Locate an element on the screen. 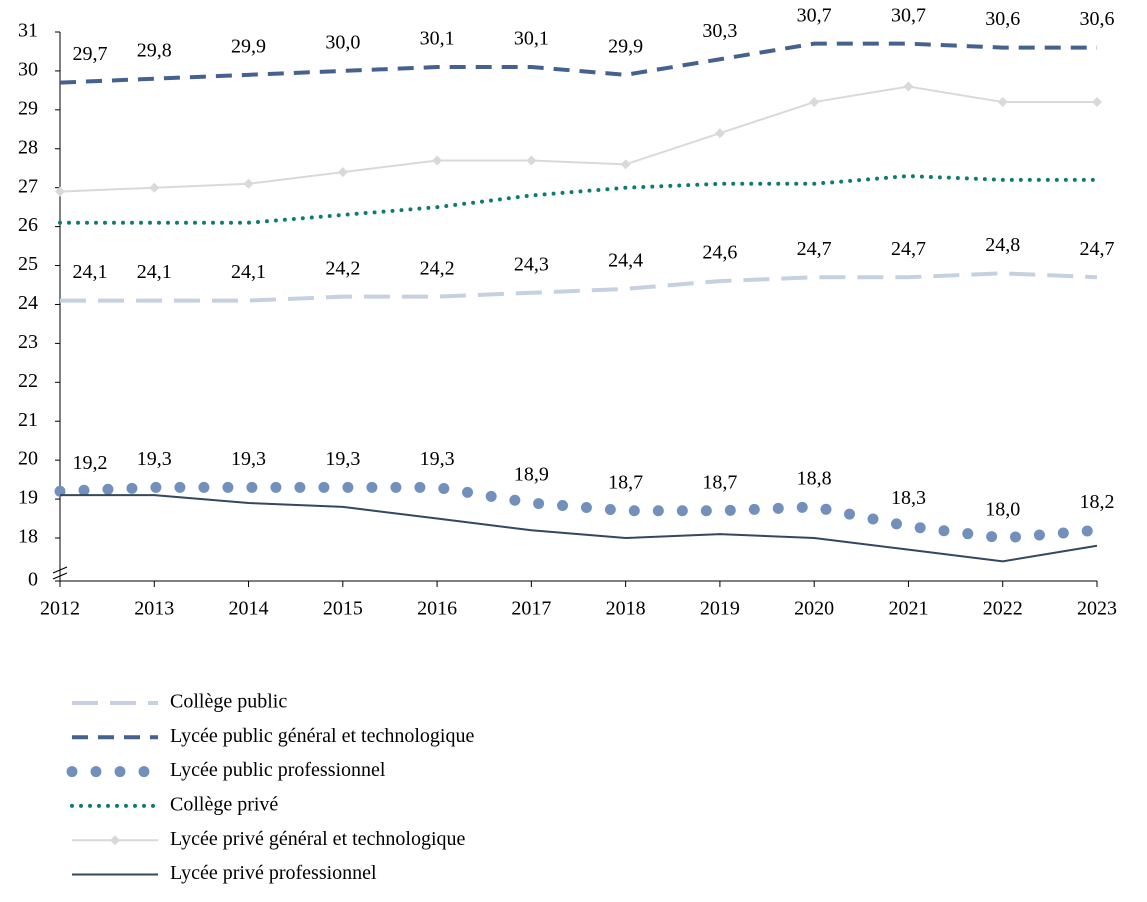 This screenshot has height=902, width=1147. y-tick-label: 26 is located at coordinates (28, 225).